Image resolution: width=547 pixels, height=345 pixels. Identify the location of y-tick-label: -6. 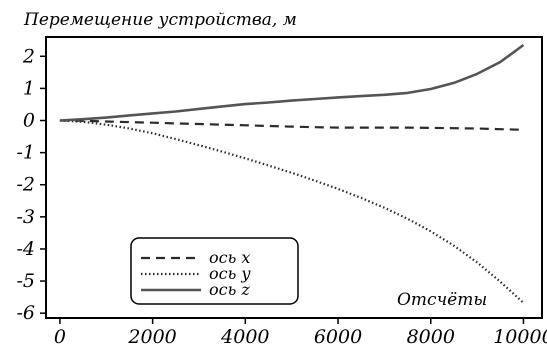
(25, 313).